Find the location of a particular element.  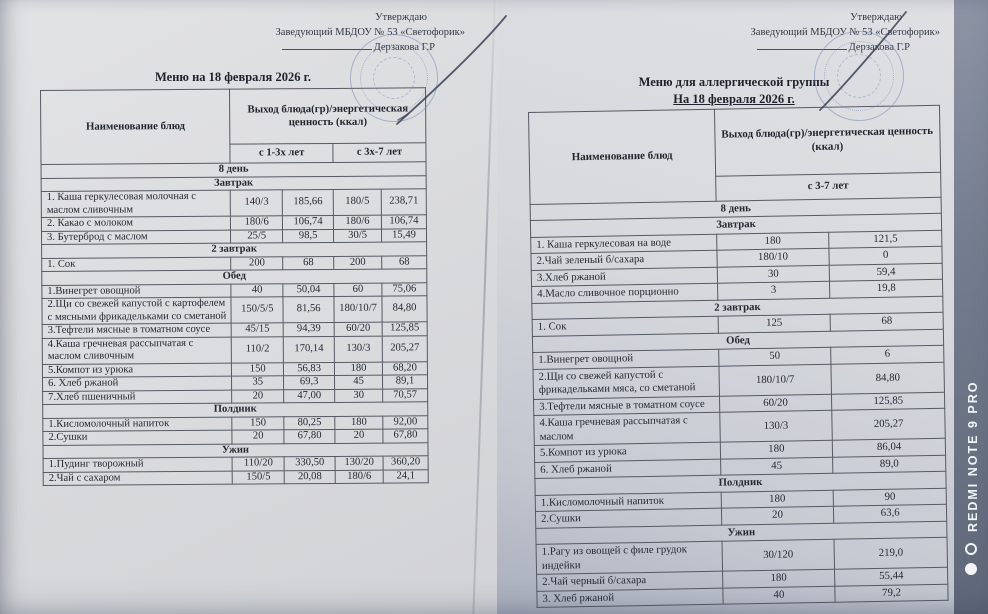

watermark-circle-filled-icon is located at coordinates (971, 569).